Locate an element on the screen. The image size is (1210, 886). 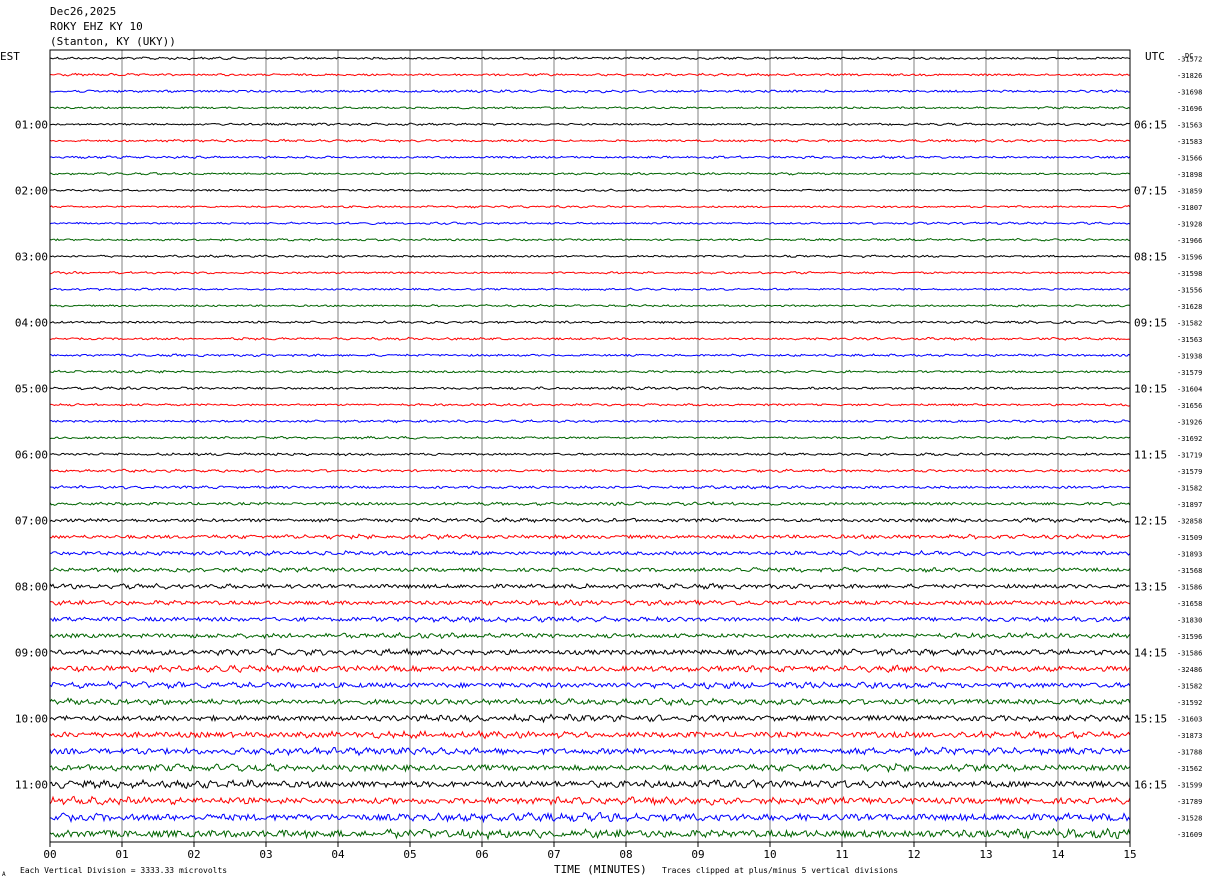
x-tick-label: 07 is located at coordinates (553, 854).